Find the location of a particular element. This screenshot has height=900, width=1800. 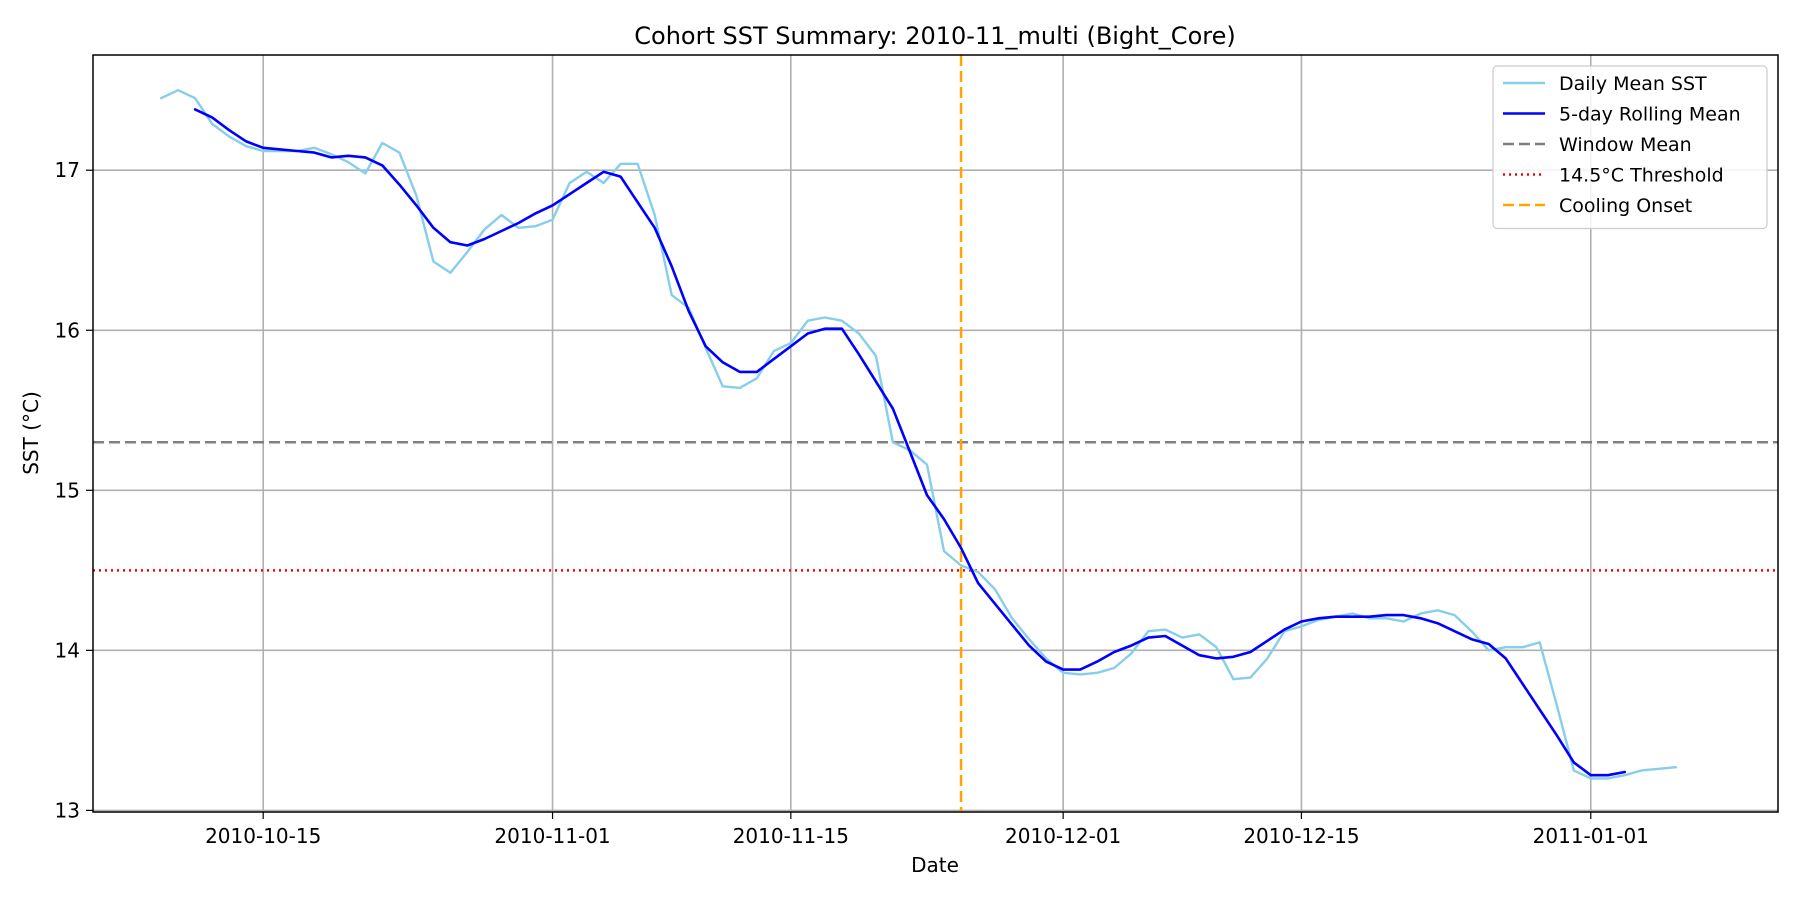

x-tick-label: 2010-12-01 is located at coordinates (1063, 836).